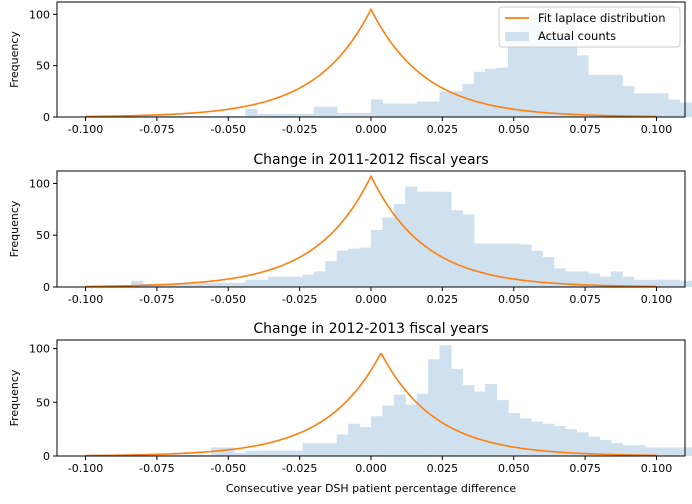 The image size is (692, 504). Describe the element at coordinates (46, 287) in the screenshot. I see `y-tick-label: 0` at that location.